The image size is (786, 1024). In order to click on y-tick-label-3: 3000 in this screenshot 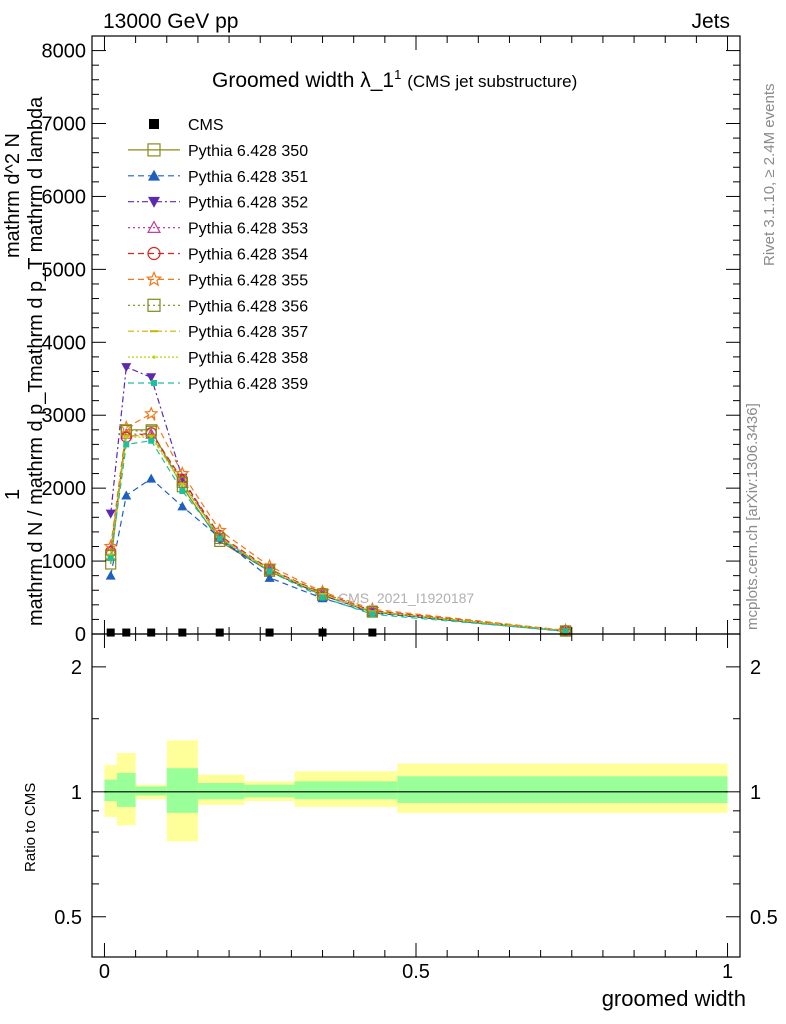, I will do `click(64, 416)`.